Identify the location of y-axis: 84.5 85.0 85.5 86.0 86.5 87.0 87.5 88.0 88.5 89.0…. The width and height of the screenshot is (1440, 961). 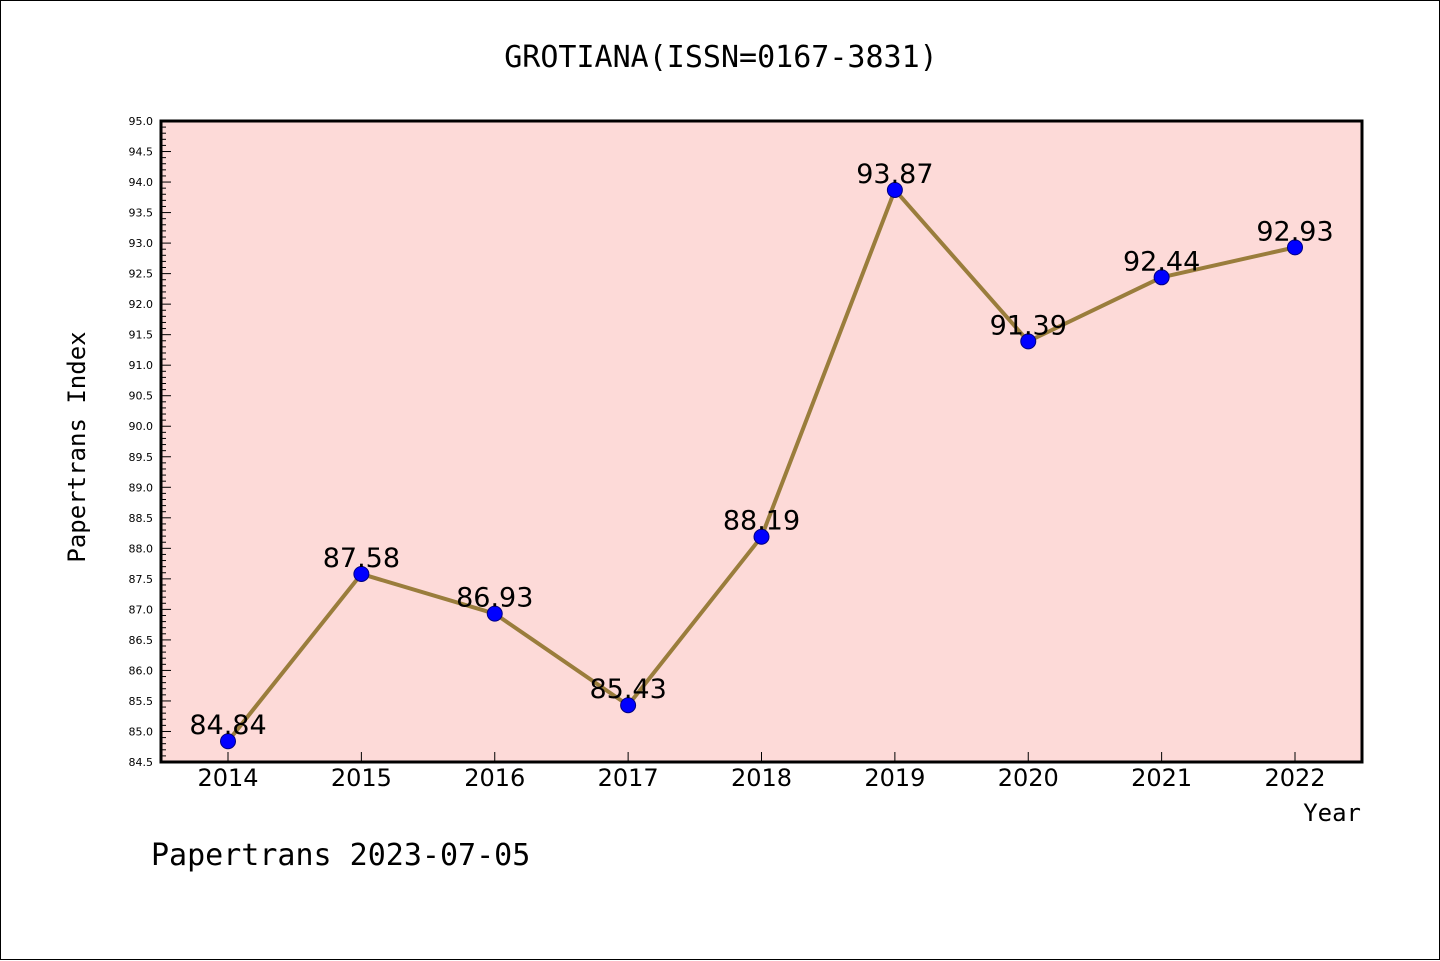
(150, 442).